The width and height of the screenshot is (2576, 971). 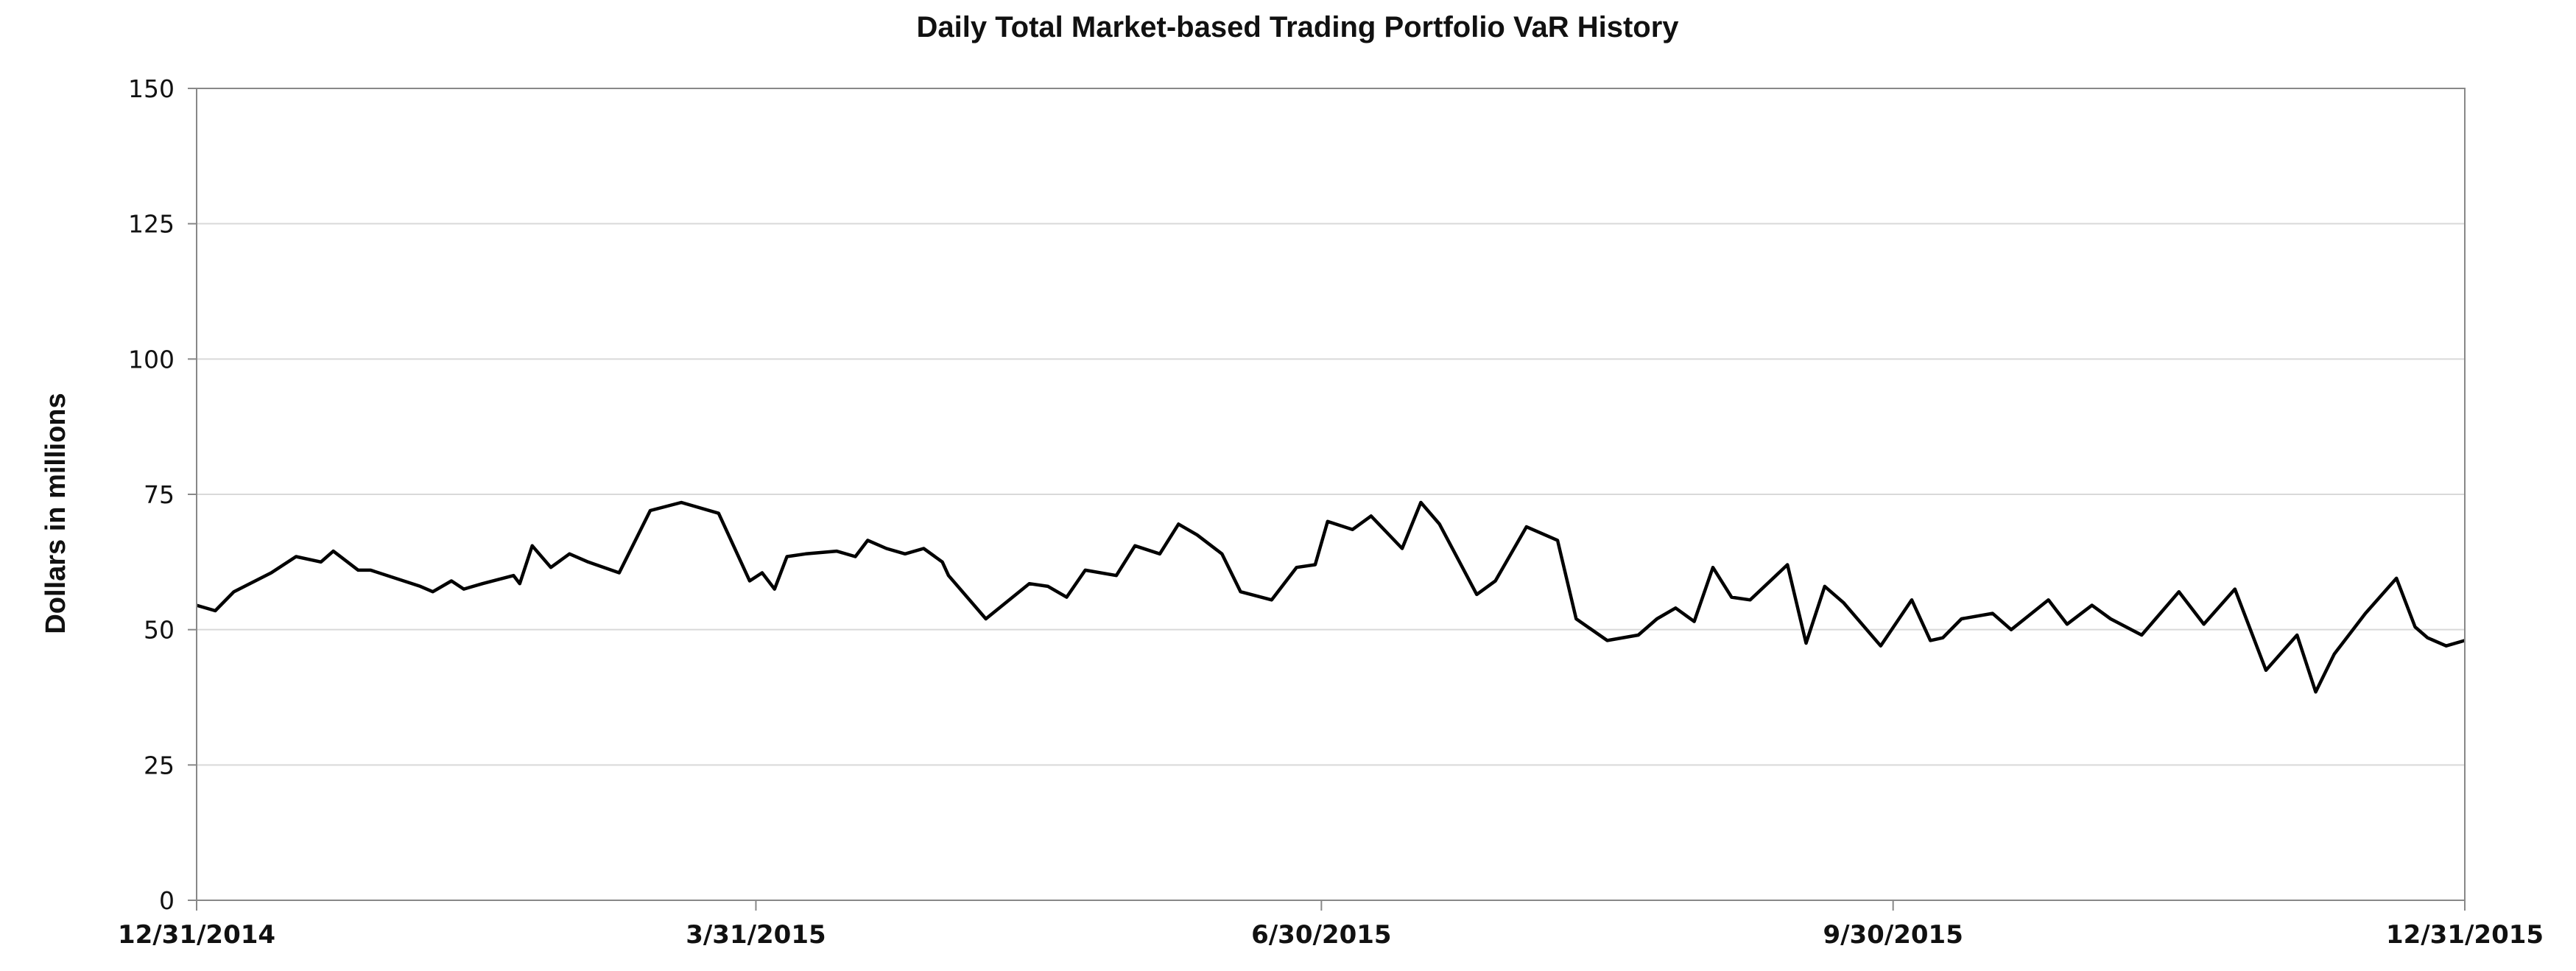 I want to click on y-tick-label: 125, so click(x=151, y=224).